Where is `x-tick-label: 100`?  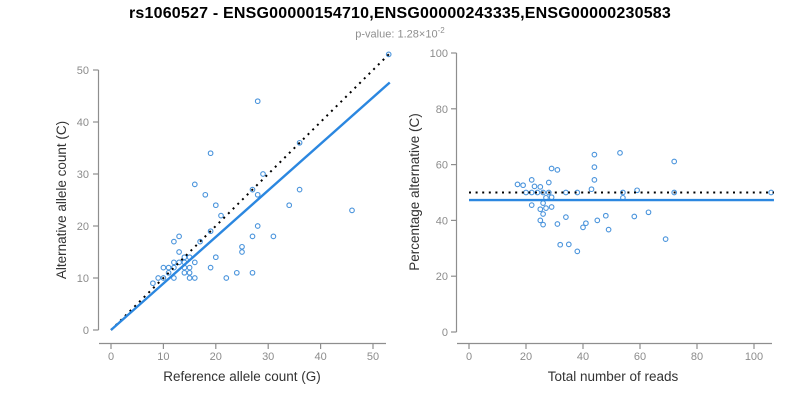
x-tick-label: 100 is located at coordinates (754, 357).